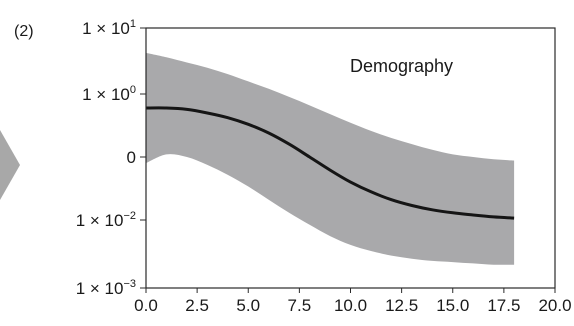 Image resolution: width=574 pixels, height=326 pixels. I want to click on y-tick-label: 0, so click(131, 157).